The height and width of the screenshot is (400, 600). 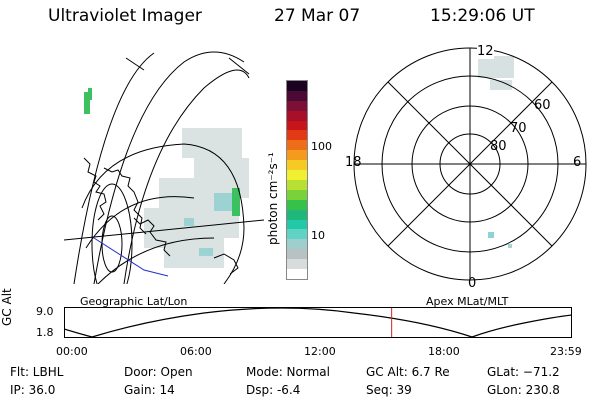 I want to click on geo-map-label: Geographic Lat/Lon, so click(x=134, y=301).